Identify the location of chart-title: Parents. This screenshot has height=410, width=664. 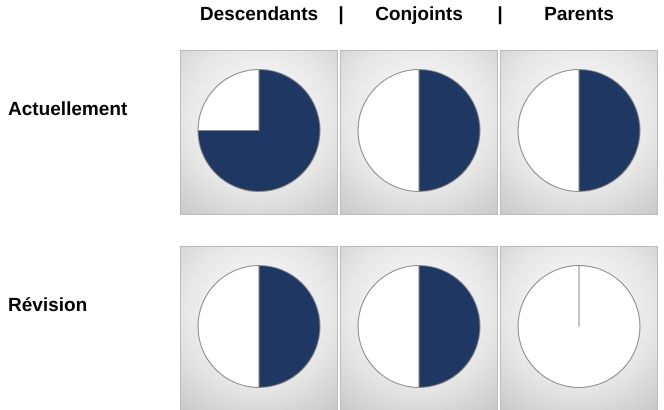
(579, 15).